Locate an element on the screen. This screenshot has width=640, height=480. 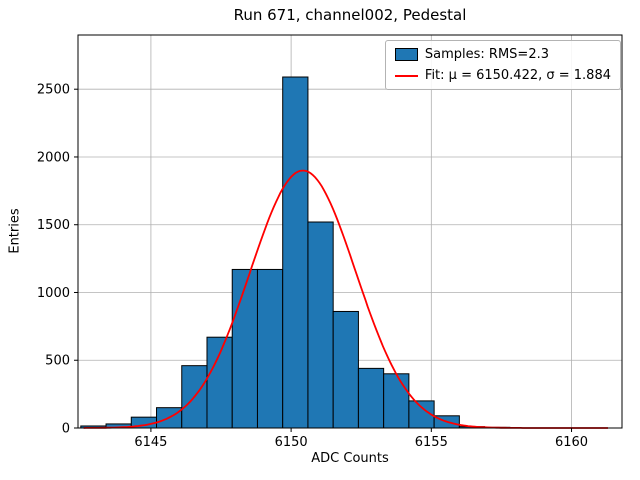
y-tick-labels: 0 500 1000 1500 2000 2500 is located at coordinates (57, 260).